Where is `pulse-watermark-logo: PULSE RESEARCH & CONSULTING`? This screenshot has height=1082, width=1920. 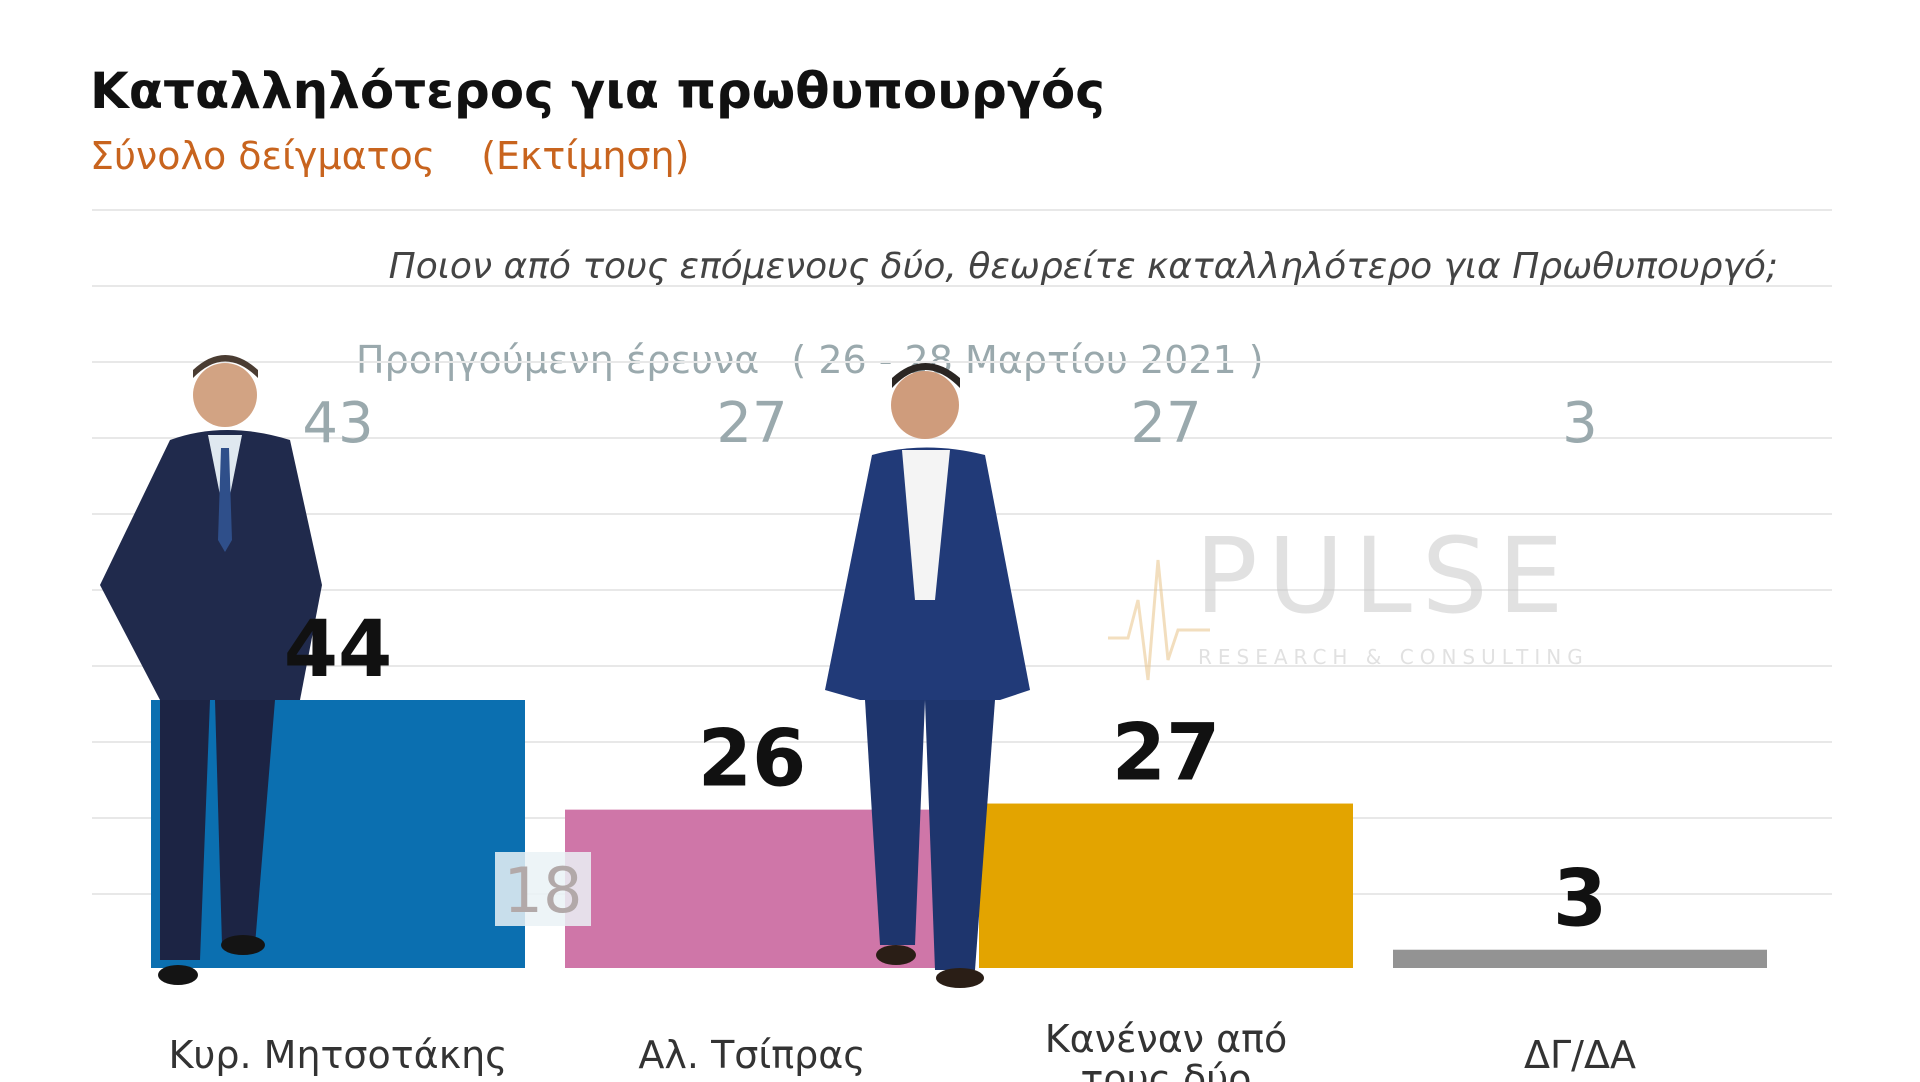 pulse-watermark-logo: PULSE RESEARCH & CONSULTING is located at coordinates (1348, 598).